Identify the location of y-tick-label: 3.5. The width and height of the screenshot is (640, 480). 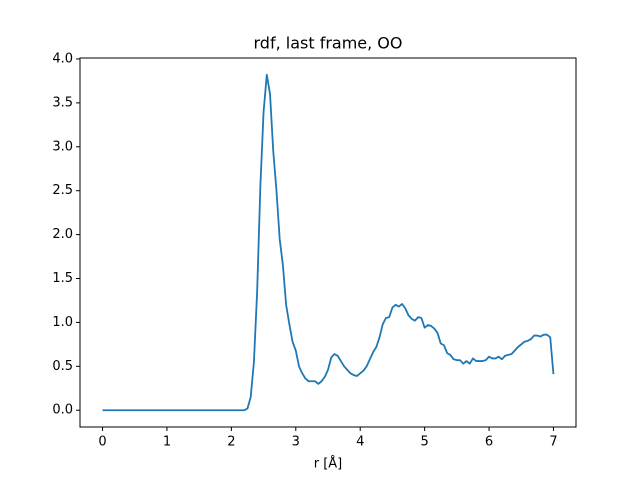
(62, 102).